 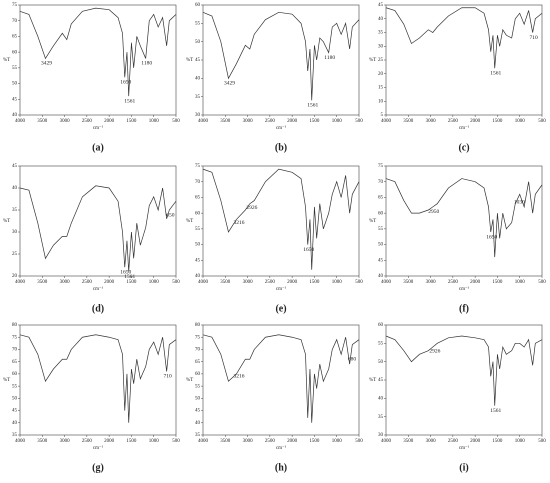 What do you see at coordinates (381, 101) in the screenshot?
I see `y-tick-label: 10` at bounding box center [381, 101].